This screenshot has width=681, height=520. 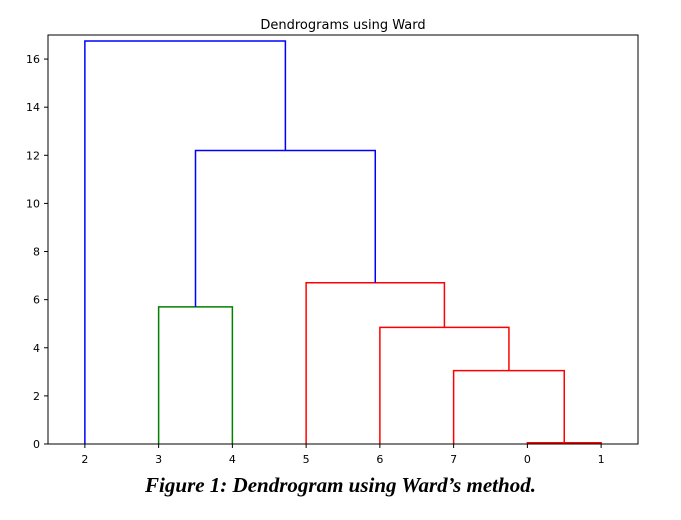 What do you see at coordinates (343, 455) in the screenshot?
I see `x-axis-ticks: 2 3 4 5 6 7 0 1` at bounding box center [343, 455].